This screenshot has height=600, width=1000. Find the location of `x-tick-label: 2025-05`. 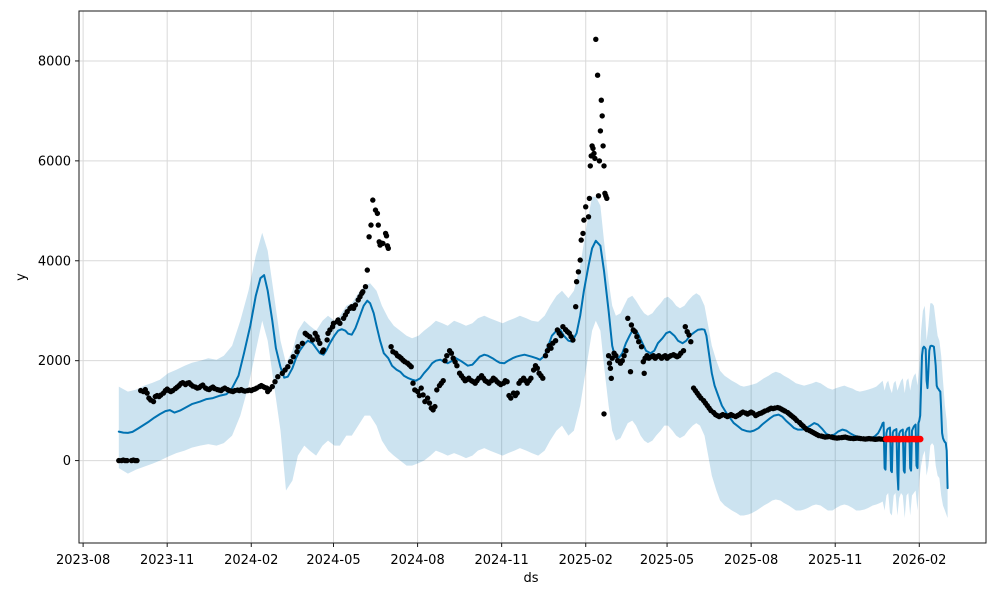

x-tick-label: 2025-05 is located at coordinates (667, 560).